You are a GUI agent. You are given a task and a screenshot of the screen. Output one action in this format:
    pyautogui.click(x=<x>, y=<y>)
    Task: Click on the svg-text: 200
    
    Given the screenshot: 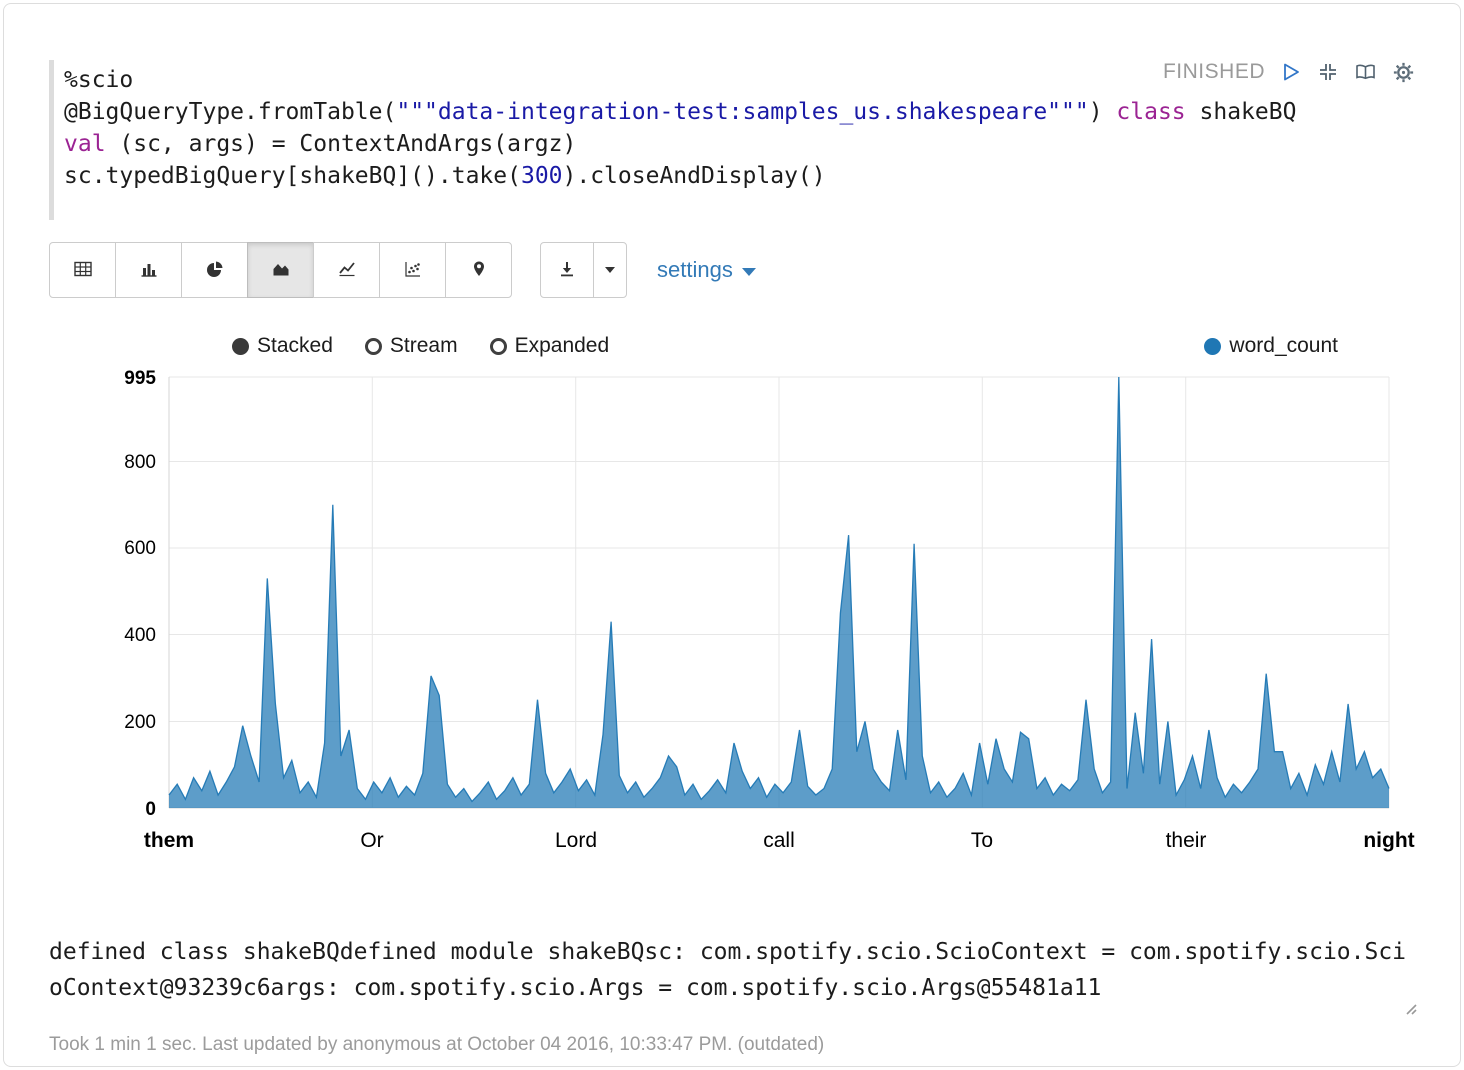 What is the action you would take?
    pyautogui.click(x=140, y=722)
    